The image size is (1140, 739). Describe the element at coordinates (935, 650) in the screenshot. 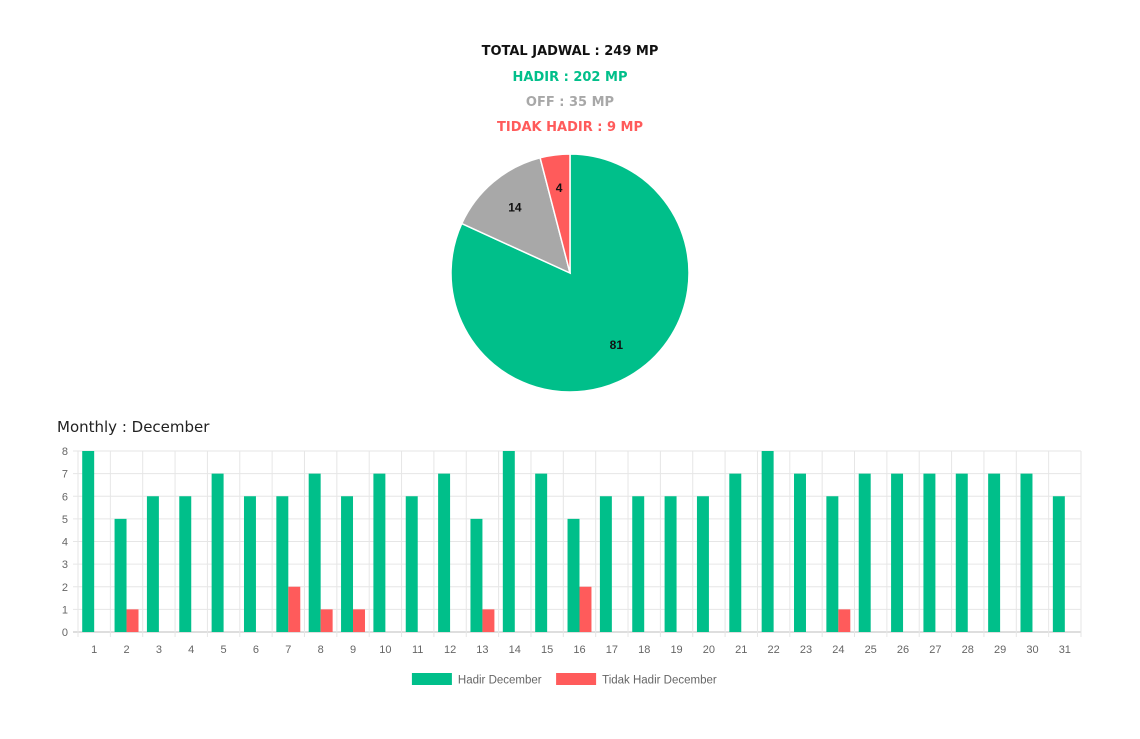

I see `x-tick-label: 27` at that location.